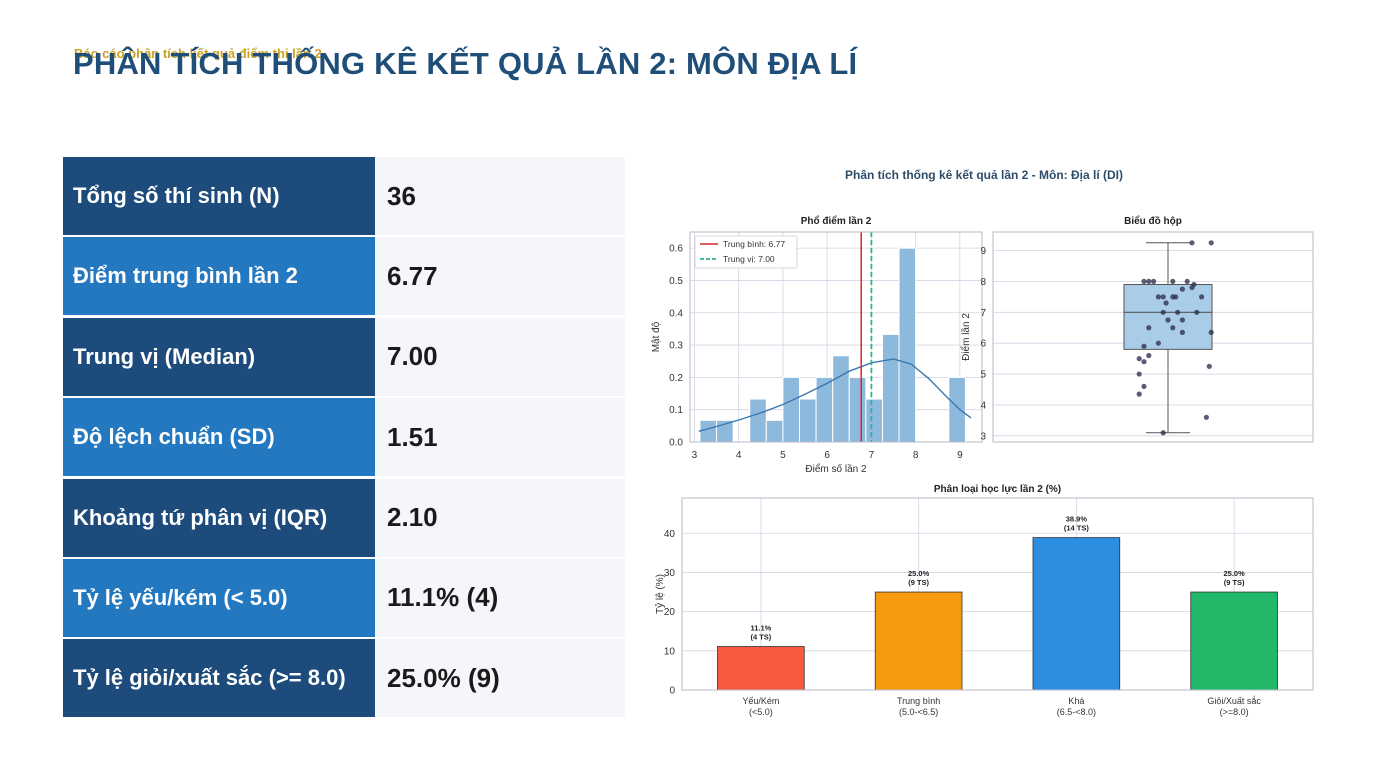 Image resolution: width=1390 pixels, height=782 pixels. What do you see at coordinates (670, 651) in the screenshot?
I see `bar-ytick-label: 10` at bounding box center [670, 651].